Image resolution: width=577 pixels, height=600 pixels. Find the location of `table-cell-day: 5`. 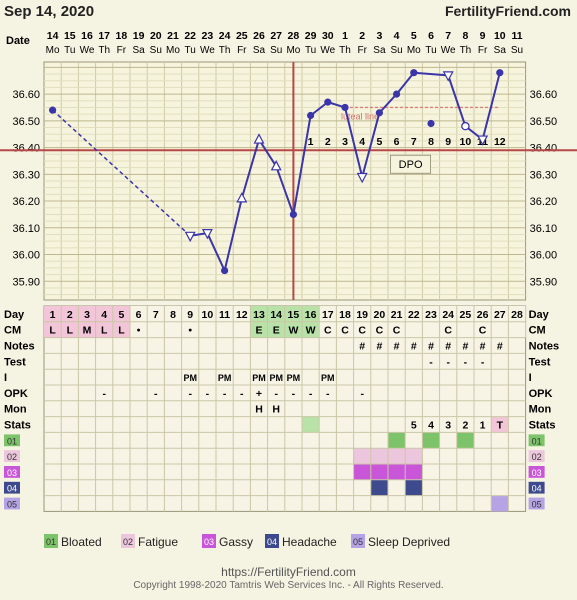

table-cell-day: 5 is located at coordinates (121, 315).